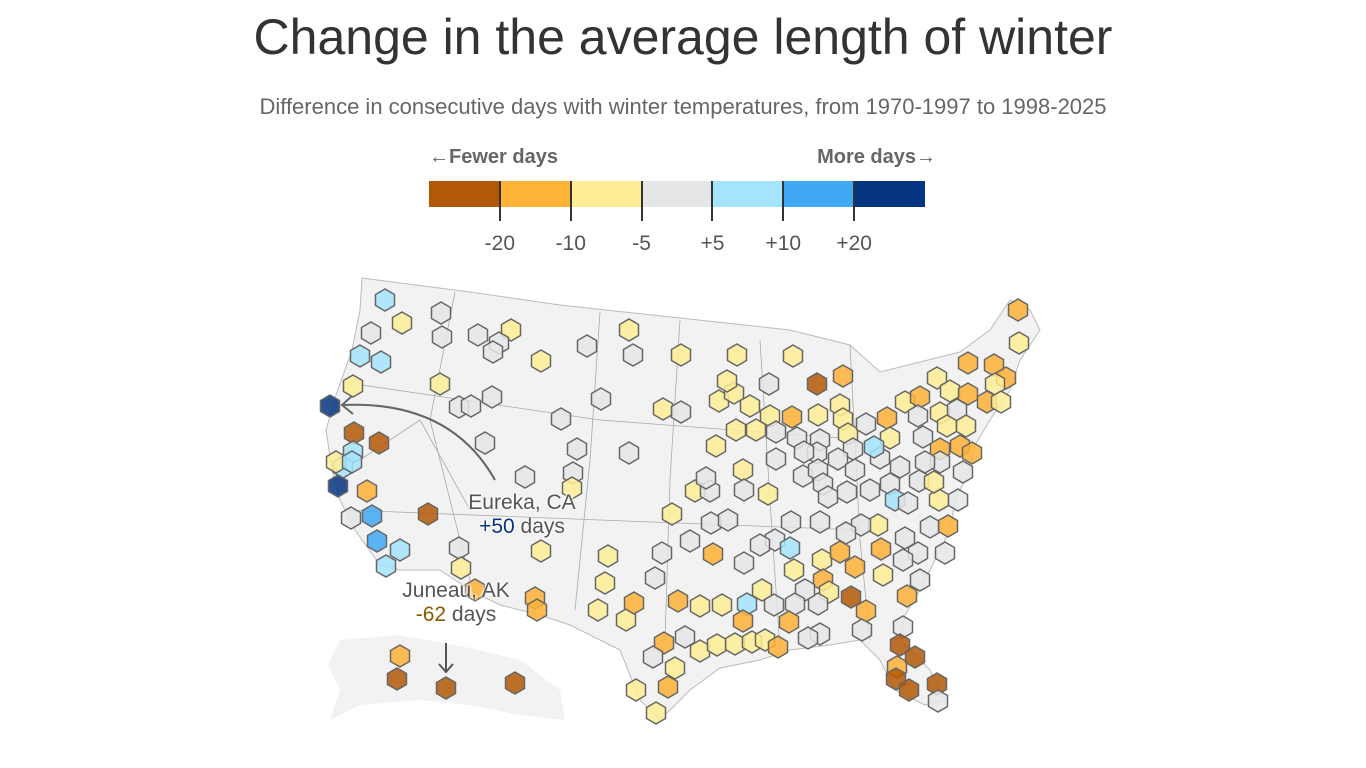  Describe the element at coordinates (854, 243) in the screenshot. I see `legend-tick-label: +20` at that location.